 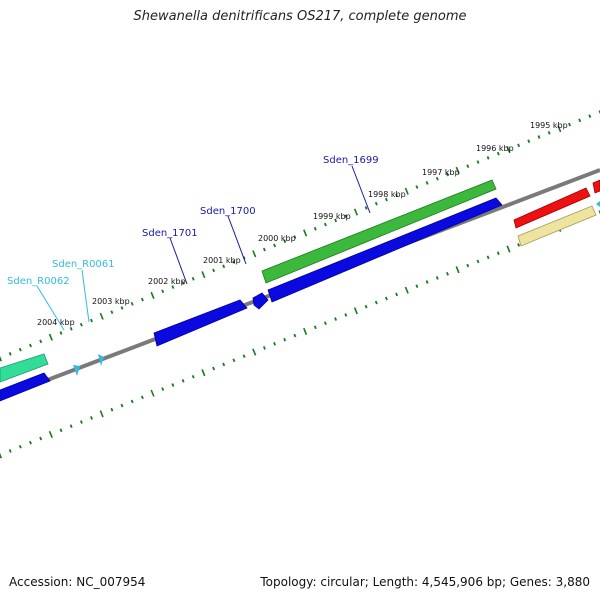 What do you see at coordinates (85, 296) in the screenshot?
I see `leader-sden-r0061` at bounding box center [85, 296].